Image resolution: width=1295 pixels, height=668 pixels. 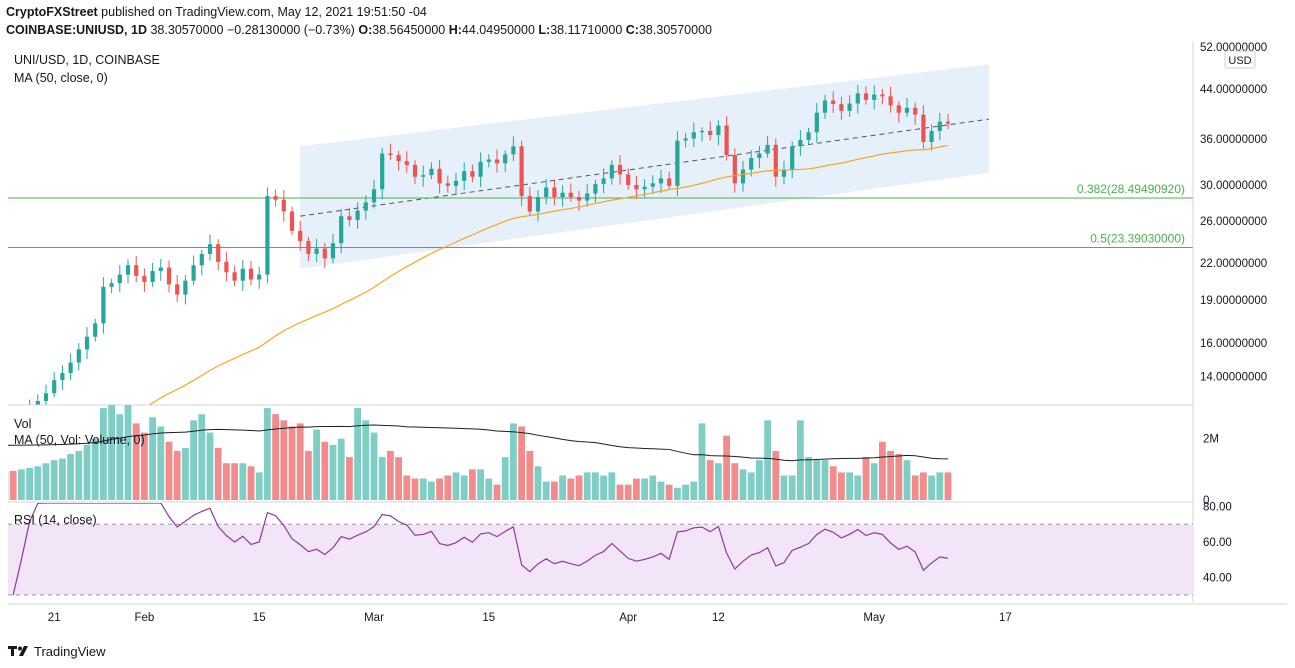 I want to click on time-tick-label: 12, so click(x=718, y=618).